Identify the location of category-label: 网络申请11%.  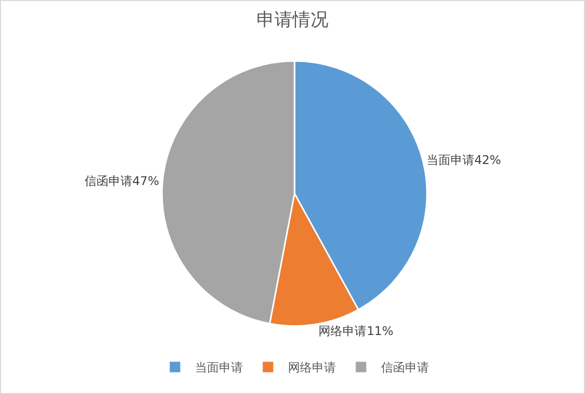
(356, 331).